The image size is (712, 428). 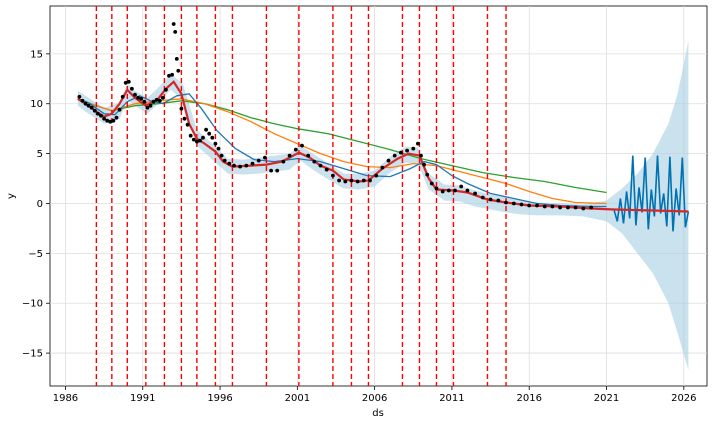 I want to click on x-tick-label: 2021, so click(x=606, y=398).